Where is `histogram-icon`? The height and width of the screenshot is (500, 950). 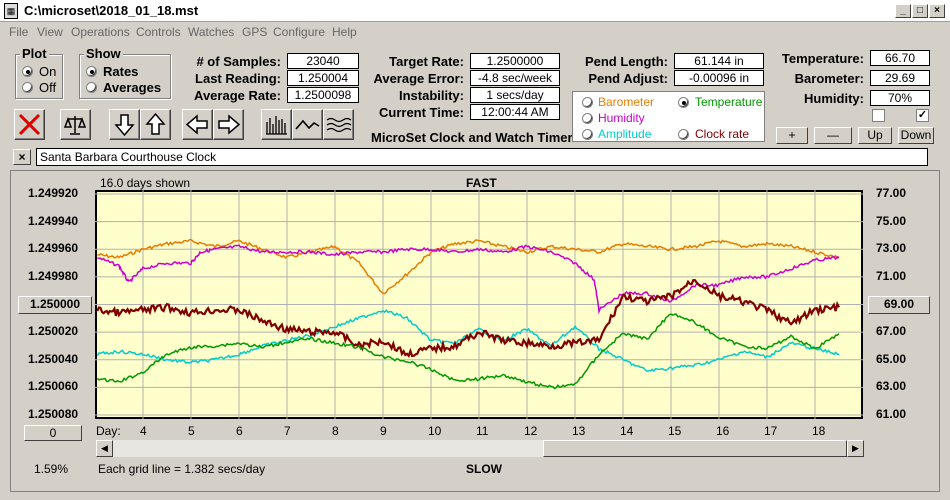
histogram-icon is located at coordinates (276, 125).